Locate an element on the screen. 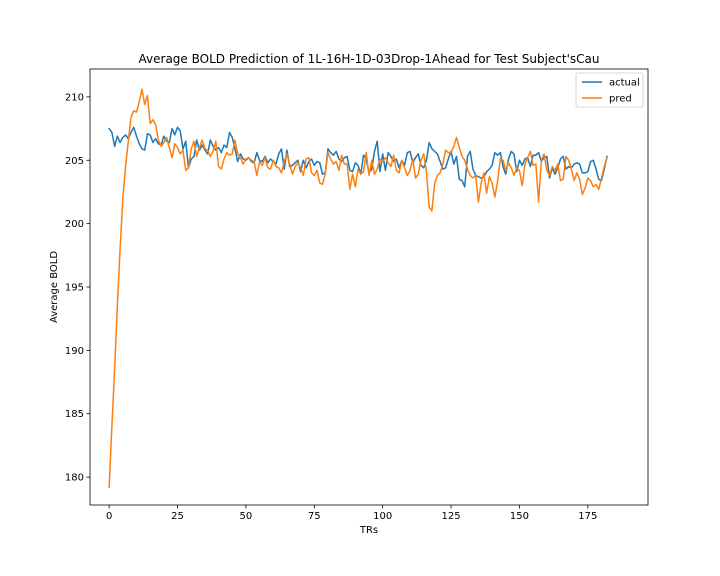 This screenshot has width=720, height=576. x-tick-label: 25 is located at coordinates (177, 516).